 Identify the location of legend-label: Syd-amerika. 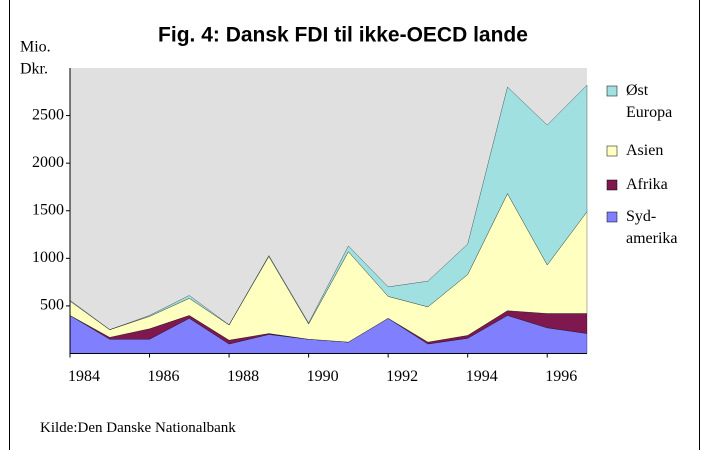
(652, 227).